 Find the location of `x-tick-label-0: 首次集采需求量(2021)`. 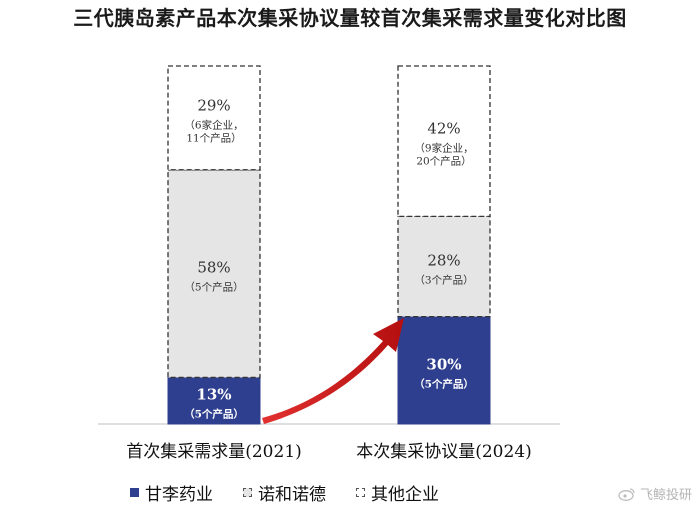

x-tick-label-0: 首次集采需求量(2021) is located at coordinates (214, 452).